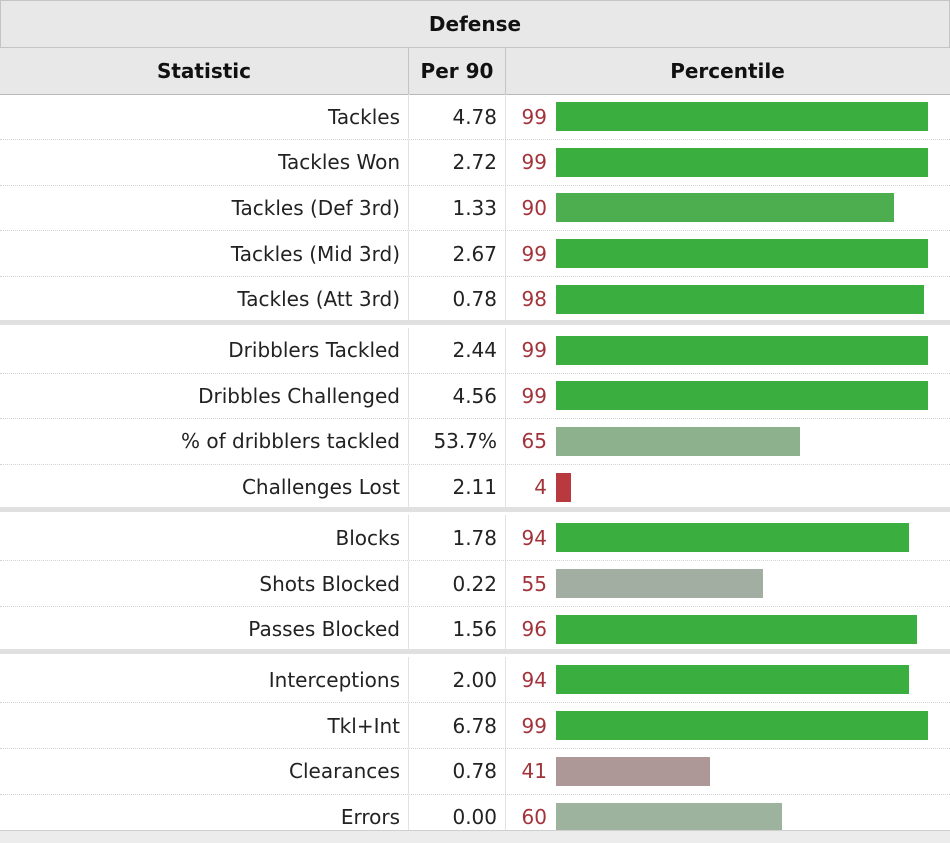  What do you see at coordinates (457, 254) in the screenshot?
I see `per-90-value: 2.67` at bounding box center [457, 254].